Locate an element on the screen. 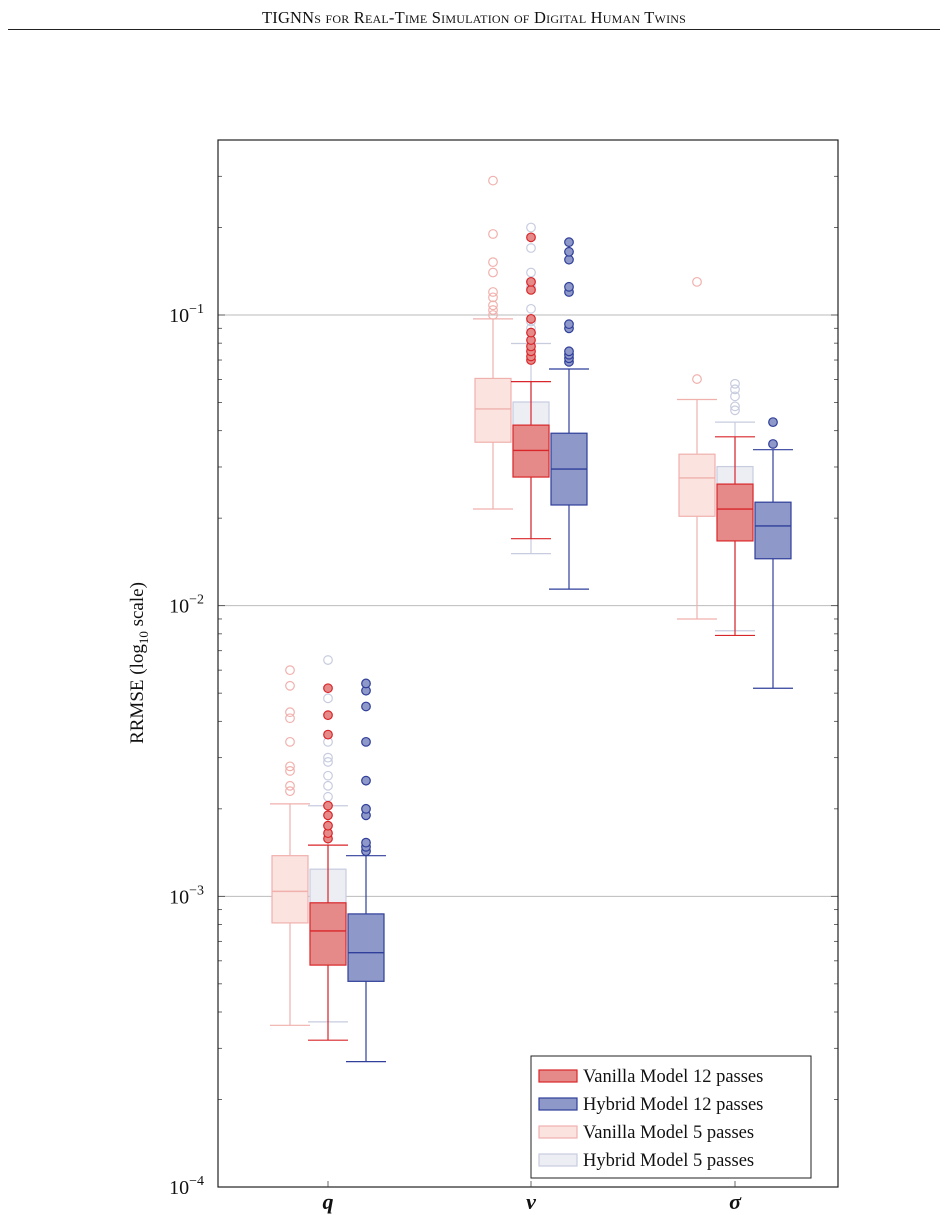 Image resolution: width=948 pixels, height=1215 pixels. y-axis-label-tail: scale) is located at coordinates (137, 606).